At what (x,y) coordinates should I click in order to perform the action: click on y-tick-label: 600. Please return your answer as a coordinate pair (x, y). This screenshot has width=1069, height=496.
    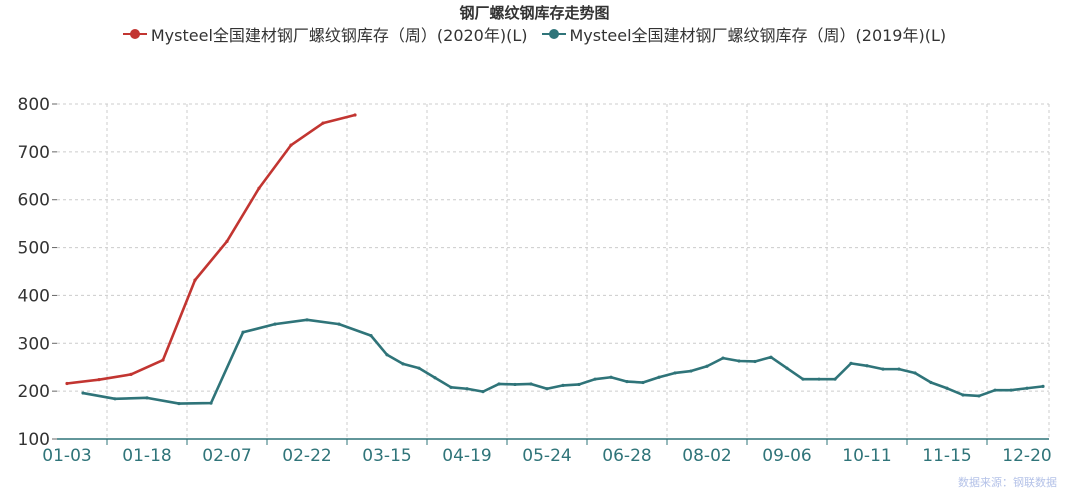
    Looking at the image, I should click on (34, 201).